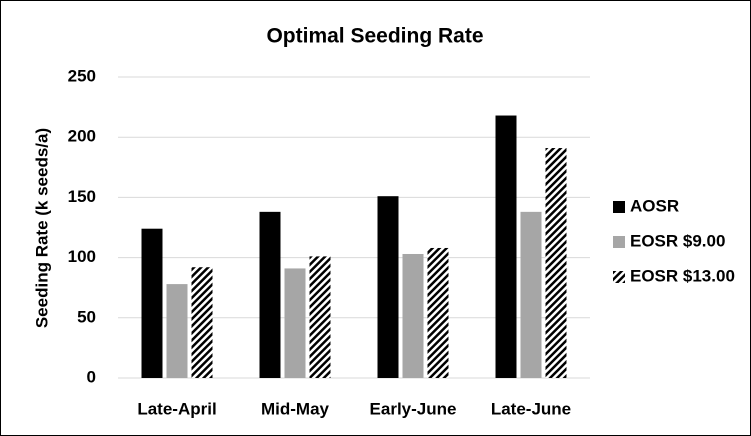 The image size is (751, 436). I want to click on y-tick-label: 100, so click(82, 256).